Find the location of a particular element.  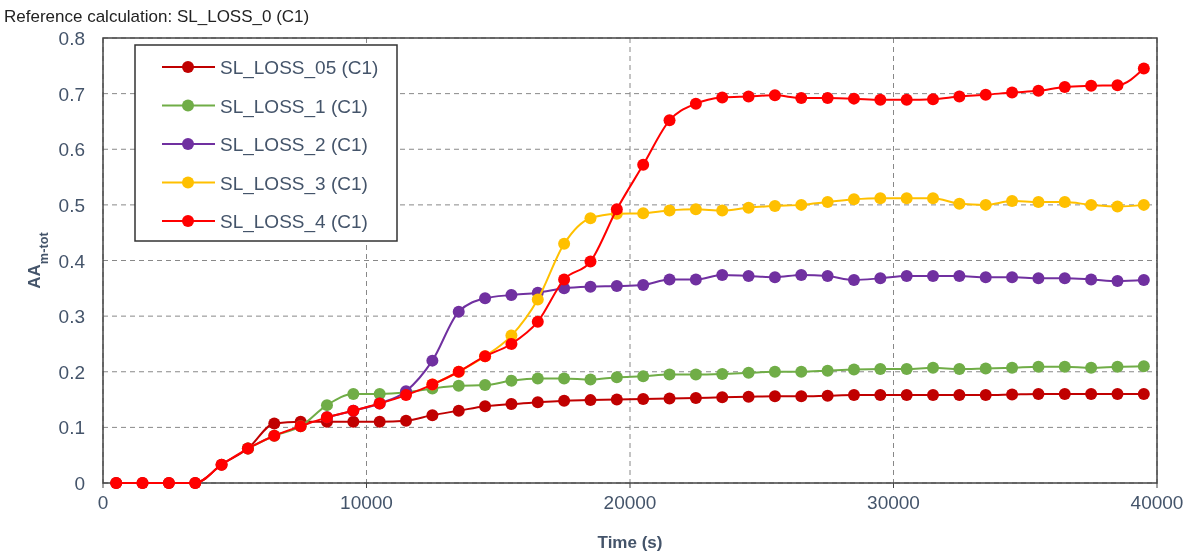

x-tick-label: 10000 is located at coordinates (366, 502).